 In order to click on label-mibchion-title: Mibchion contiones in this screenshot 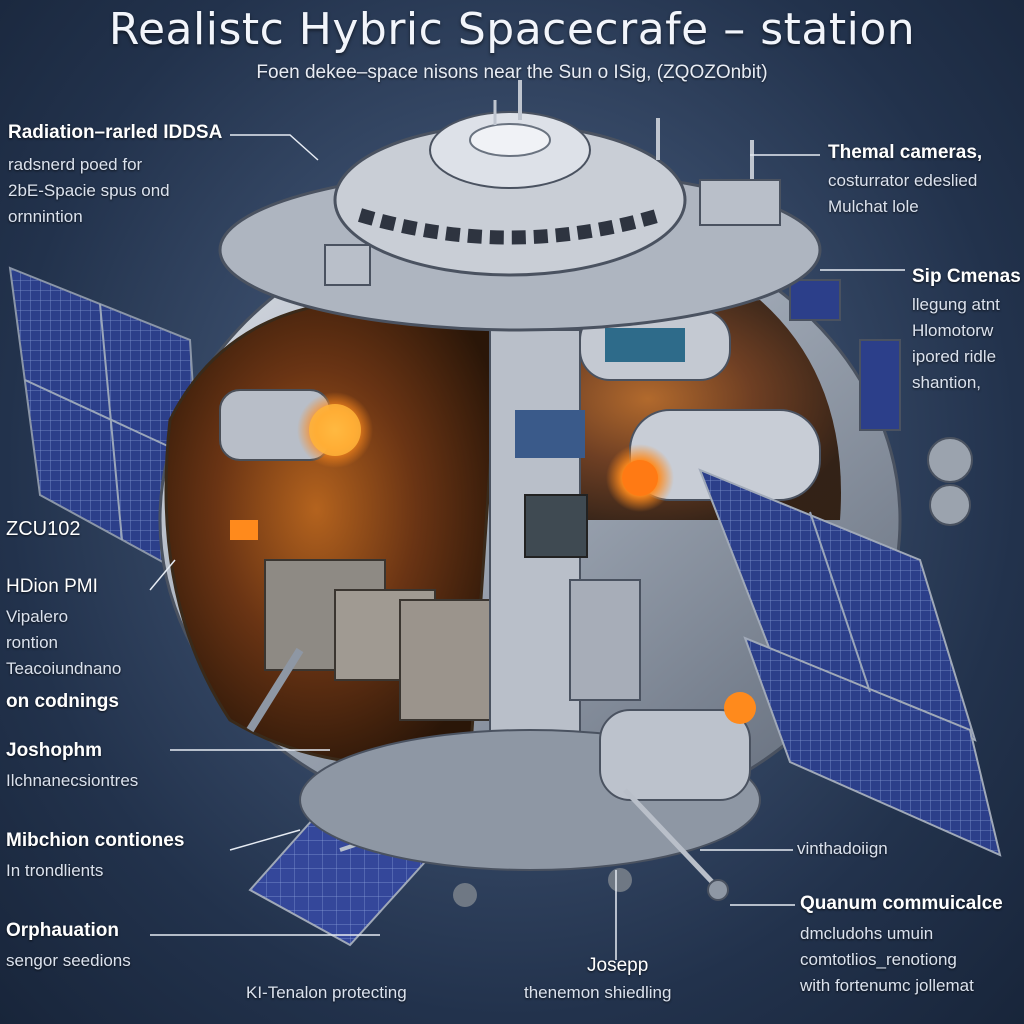, I will do `click(95, 840)`.